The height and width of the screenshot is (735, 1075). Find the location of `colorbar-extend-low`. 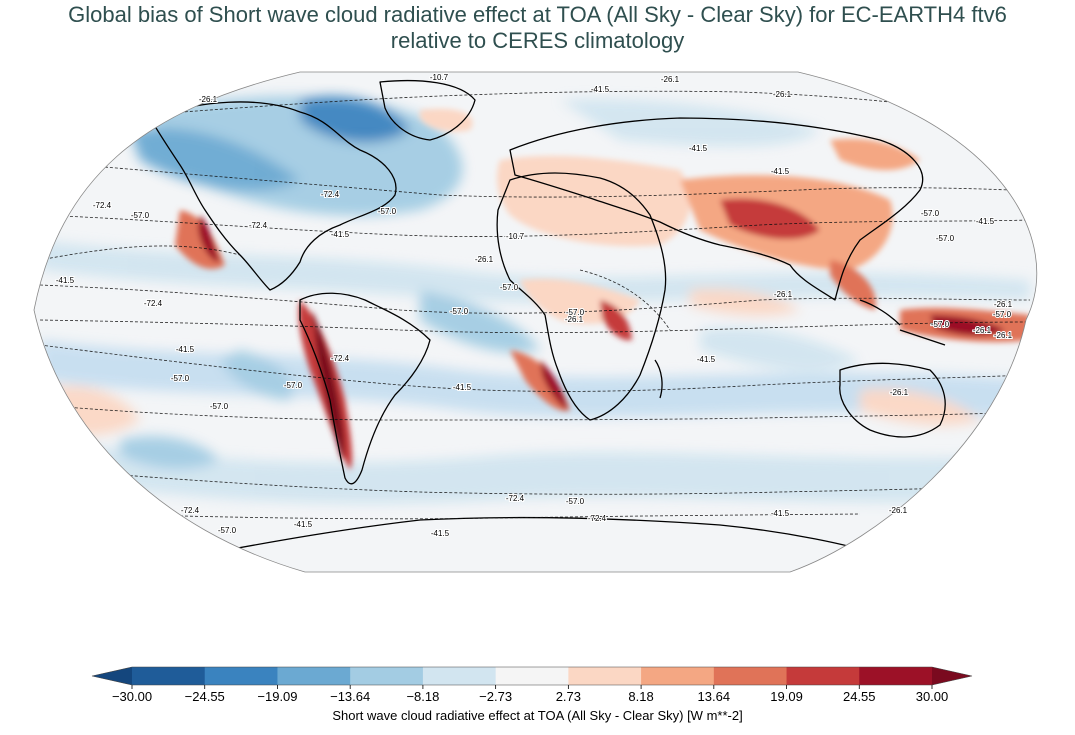

colorbar-extend-low is located at coordinates (112, 676).